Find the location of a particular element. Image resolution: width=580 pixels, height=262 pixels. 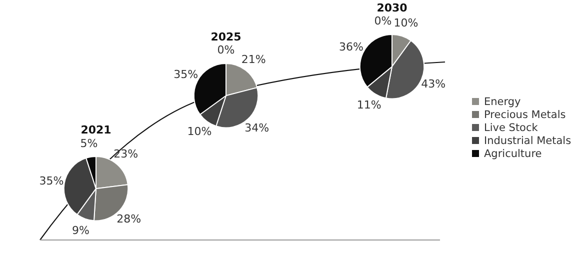

data-label: 21% is located at coordinates (253, 59).